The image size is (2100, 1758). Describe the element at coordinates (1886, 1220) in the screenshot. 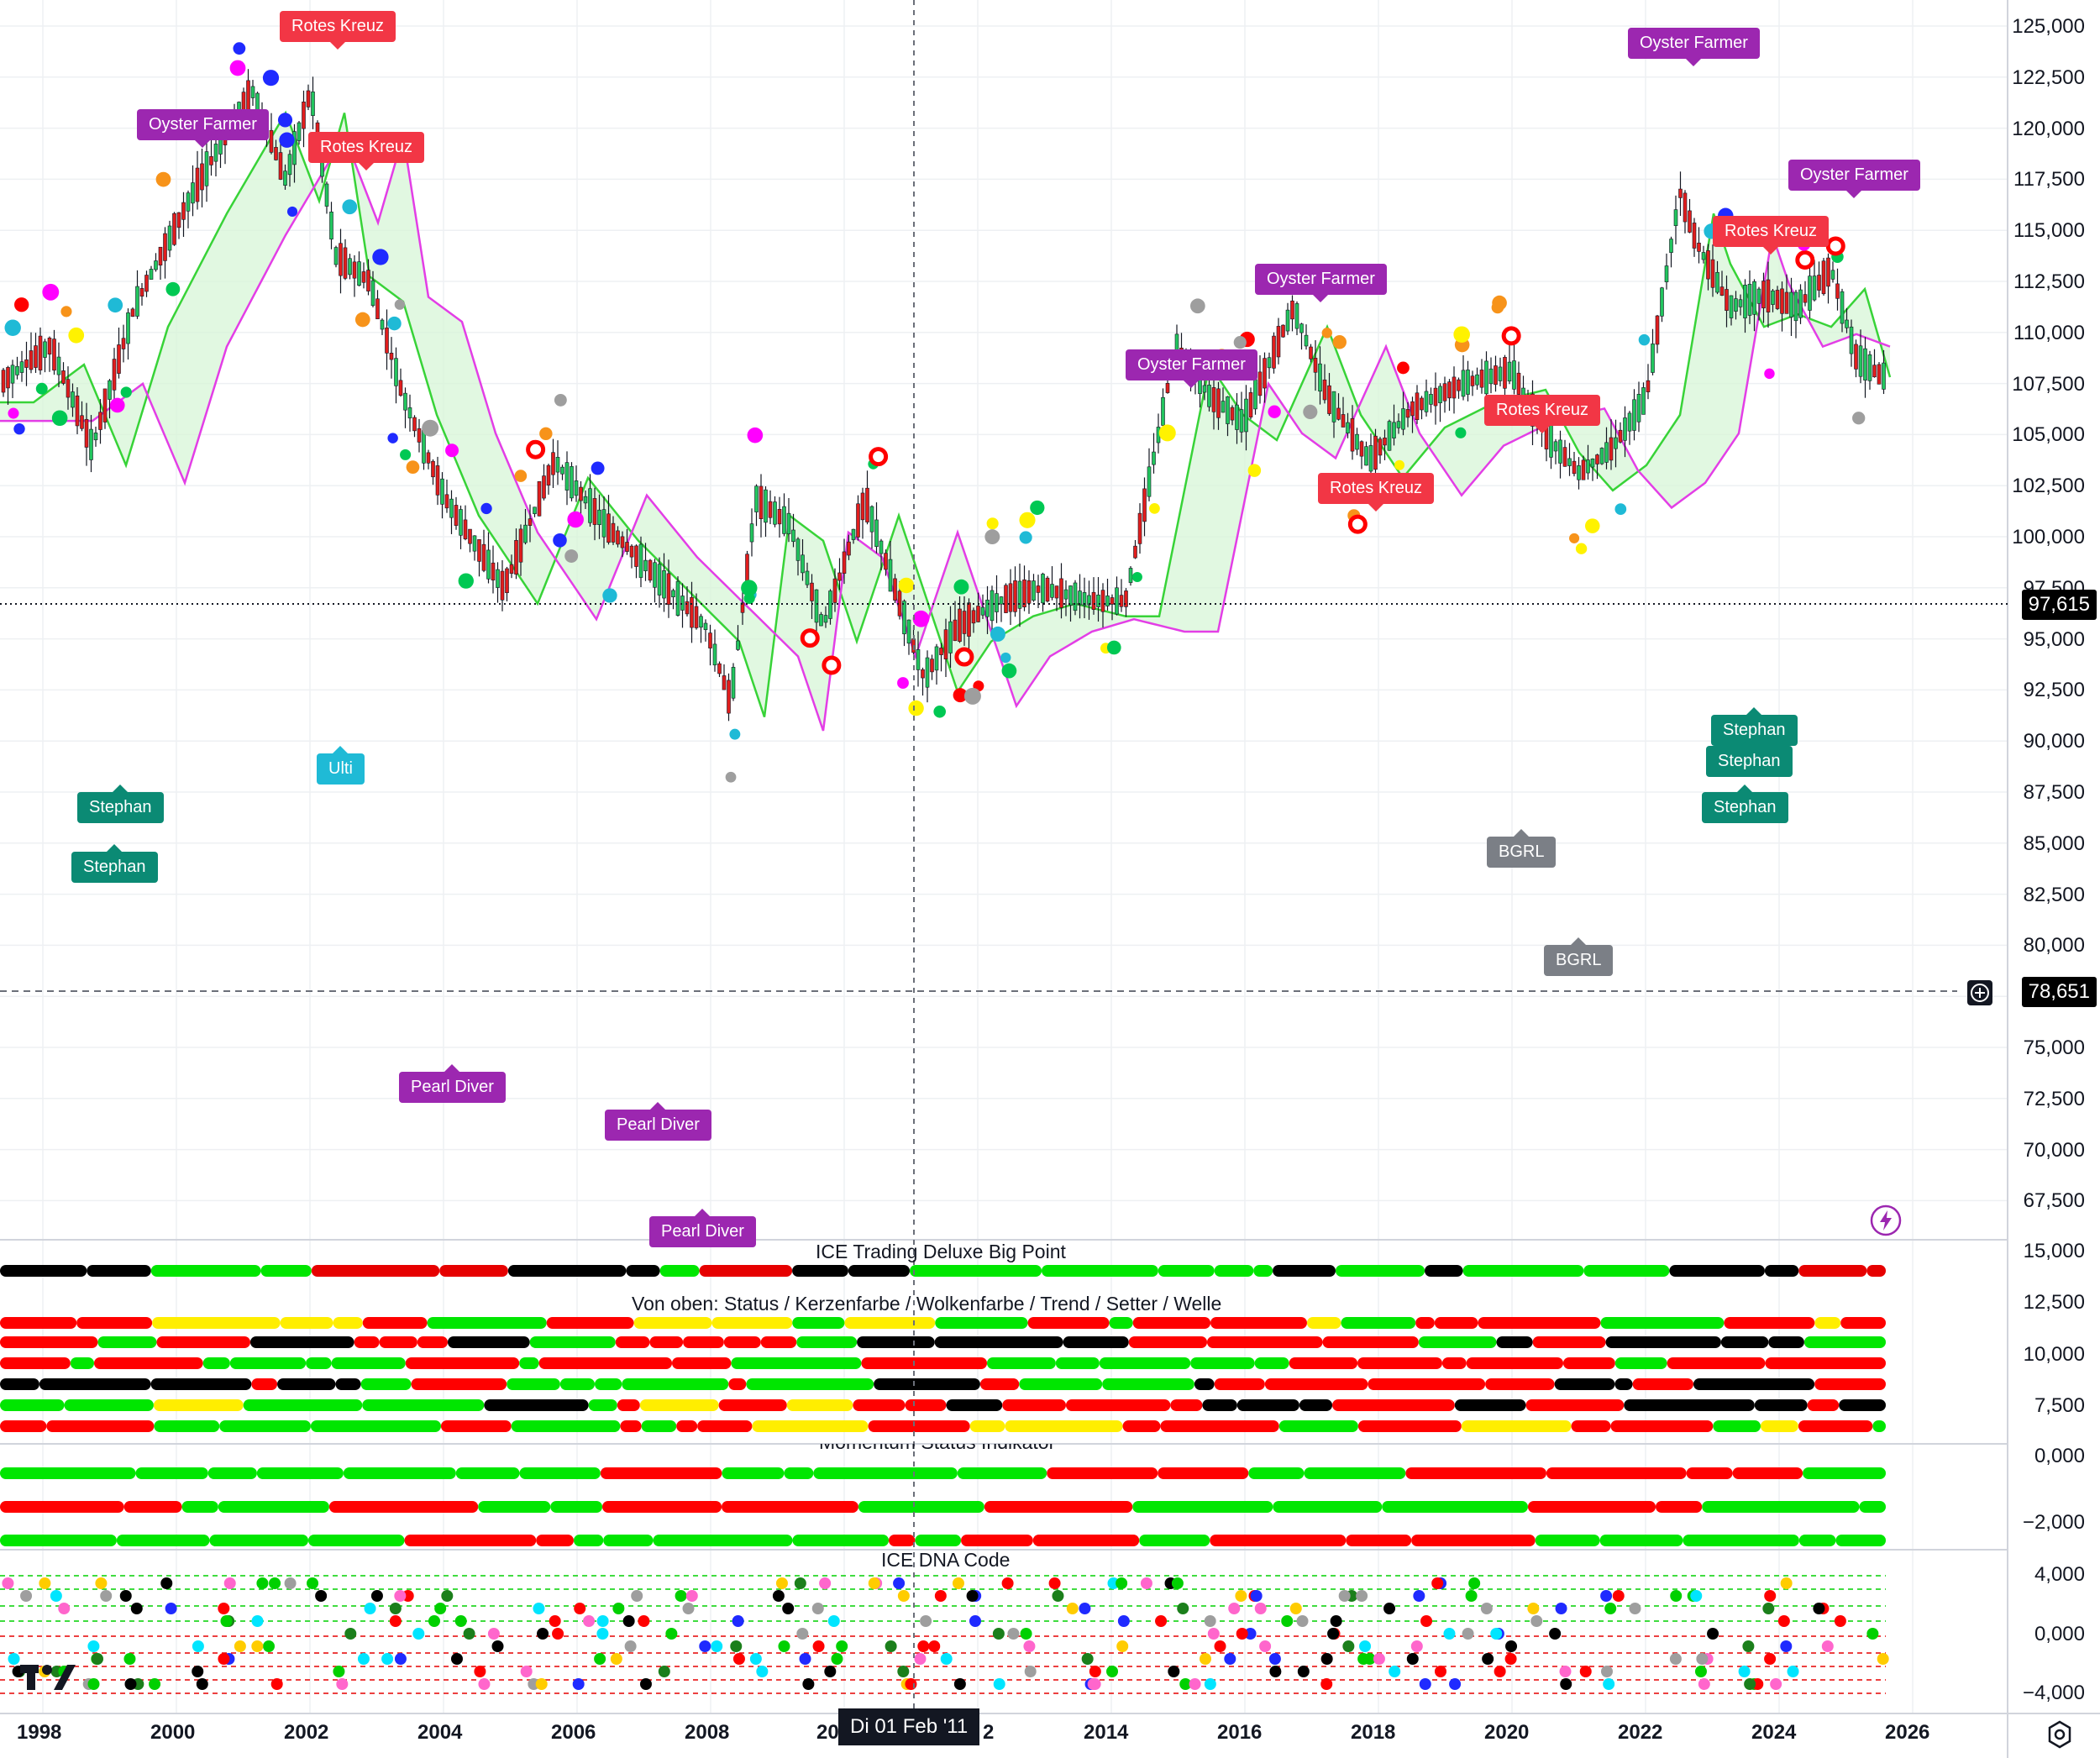

I see `lightning-icon` at that location.